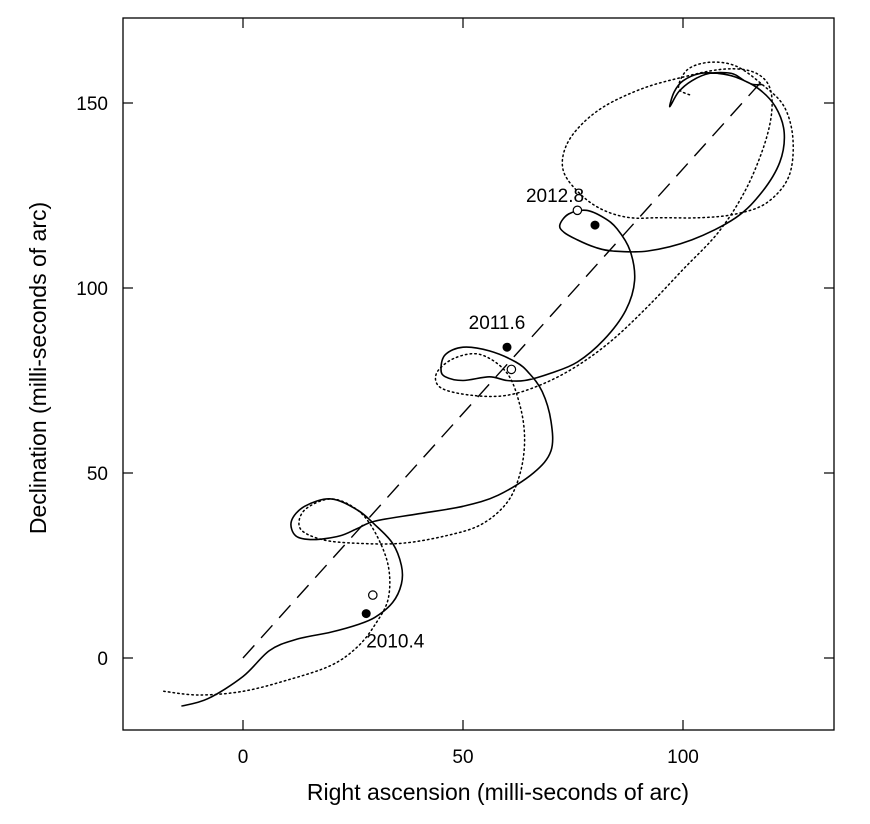  What do you see at coordinates (480, 412) in the screenshot?
I see `epoch-markers` at bounding box center [480, 412].